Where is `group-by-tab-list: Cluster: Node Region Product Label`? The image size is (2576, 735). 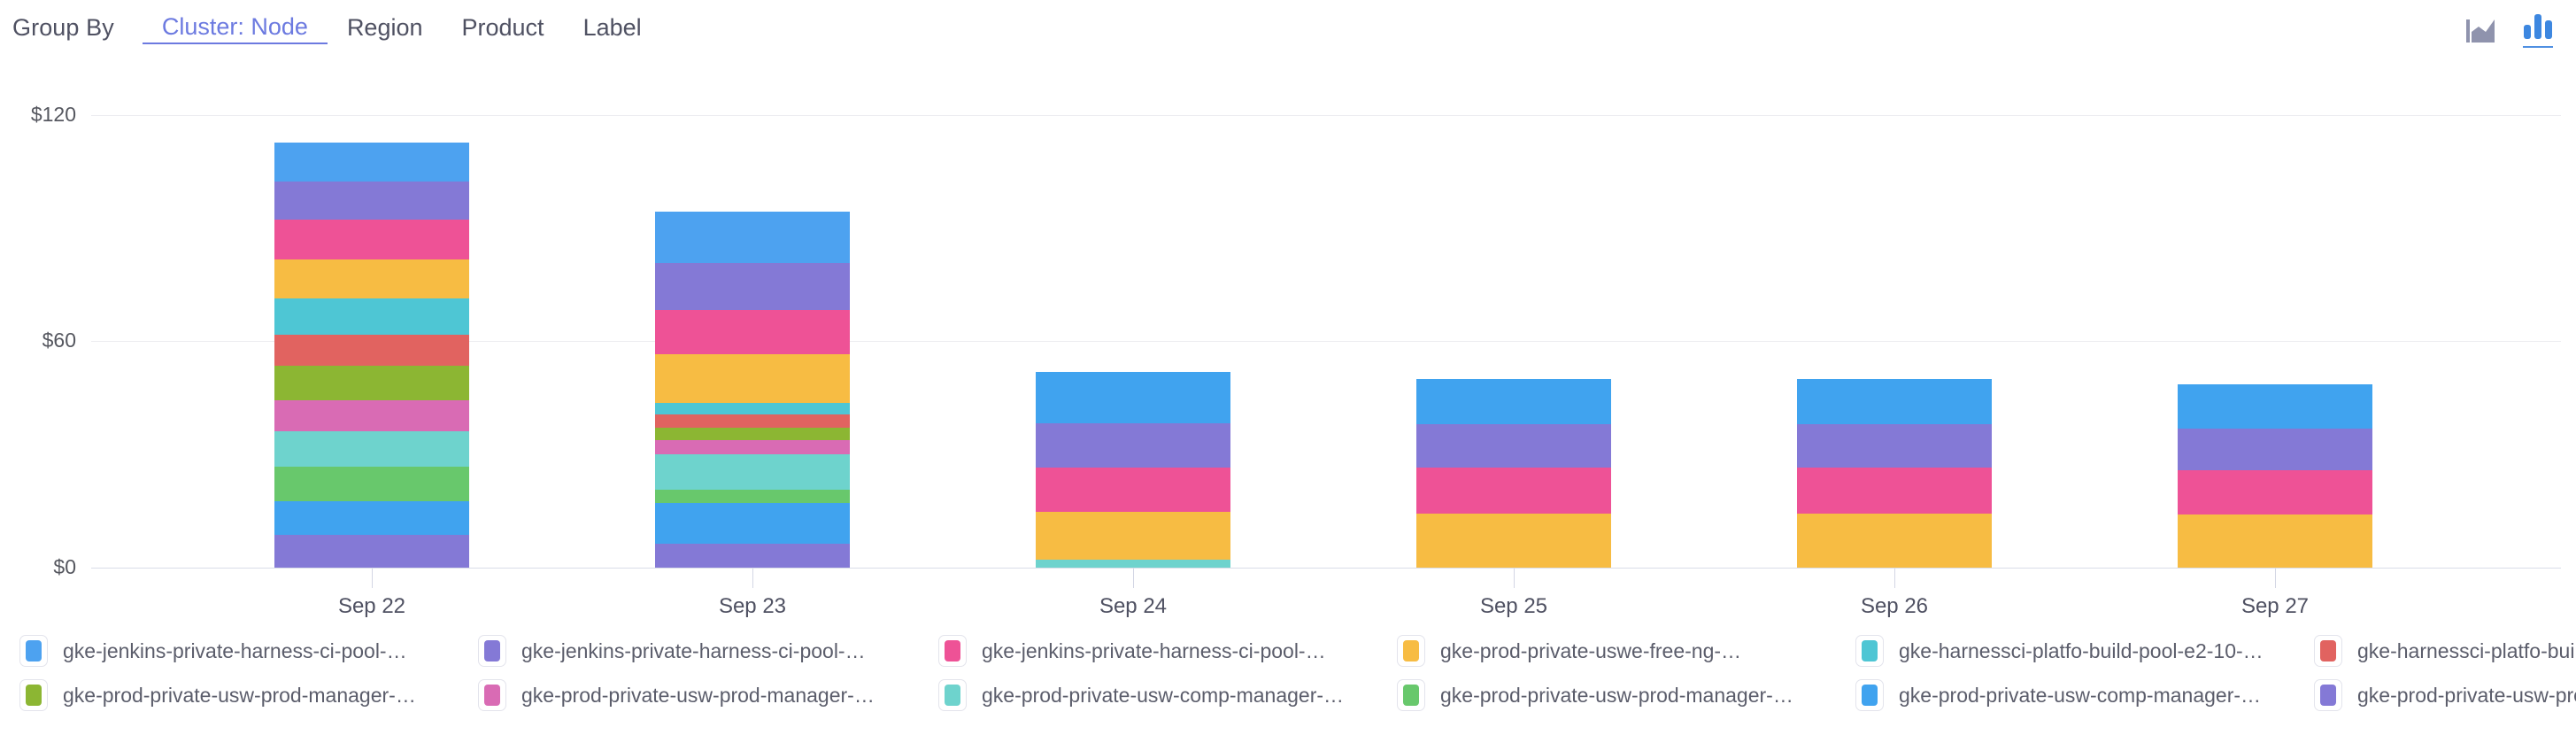
group-by-tab-list: Cluster: Node Region Product Label is located at coordinates (401, 27).